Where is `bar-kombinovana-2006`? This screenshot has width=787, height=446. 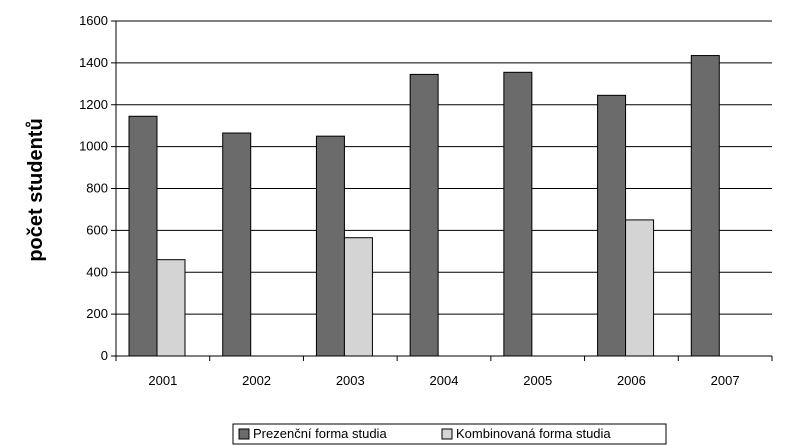
bar-kombinovana-2006 is located at coordinates (640, 288).